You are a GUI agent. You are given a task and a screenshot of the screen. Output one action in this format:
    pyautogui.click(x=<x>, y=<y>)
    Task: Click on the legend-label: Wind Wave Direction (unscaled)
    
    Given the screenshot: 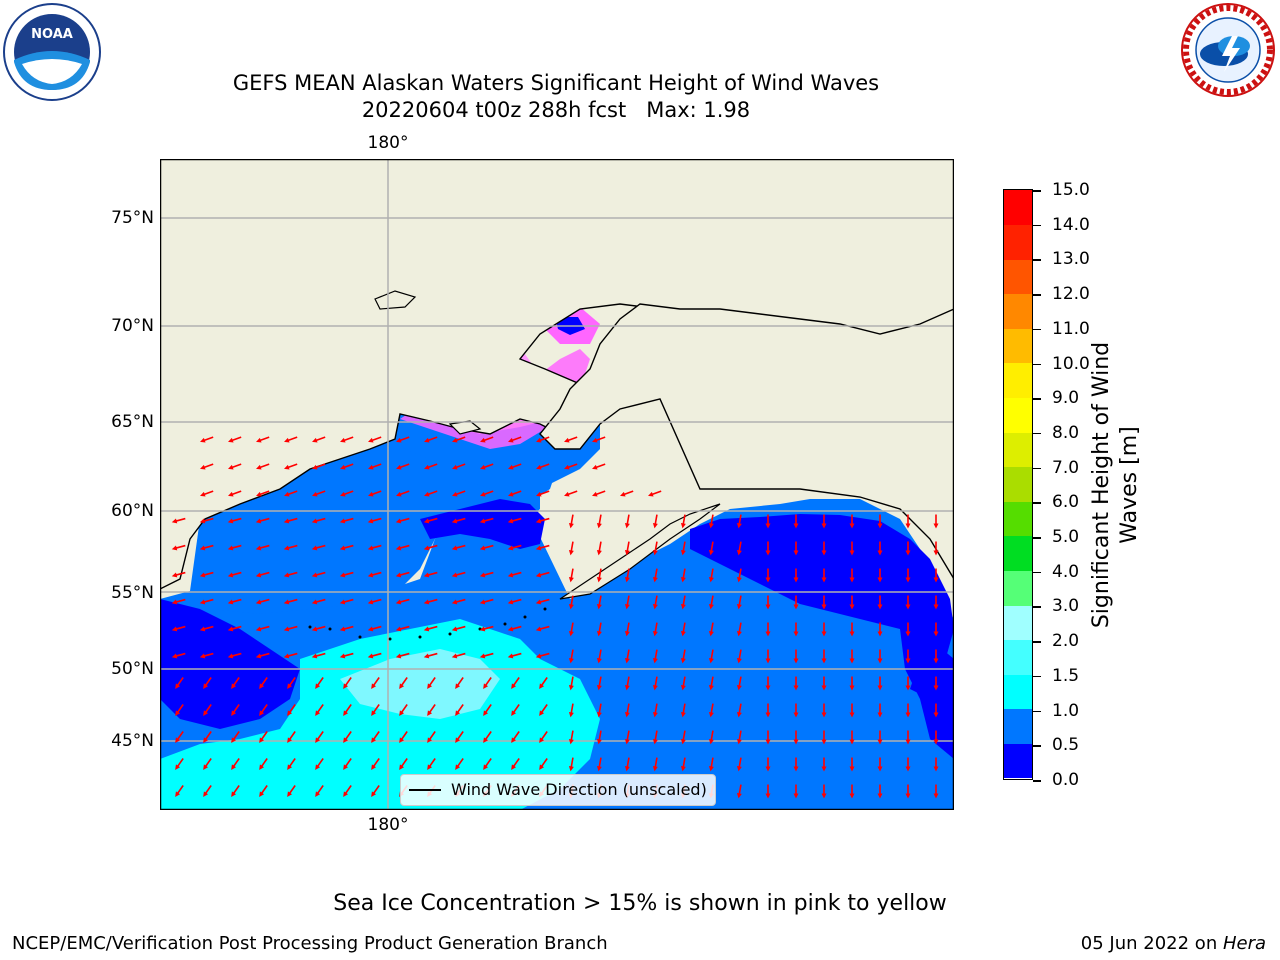 What is the action you would take?
    pyautogui.click(x=579, y=789)
    